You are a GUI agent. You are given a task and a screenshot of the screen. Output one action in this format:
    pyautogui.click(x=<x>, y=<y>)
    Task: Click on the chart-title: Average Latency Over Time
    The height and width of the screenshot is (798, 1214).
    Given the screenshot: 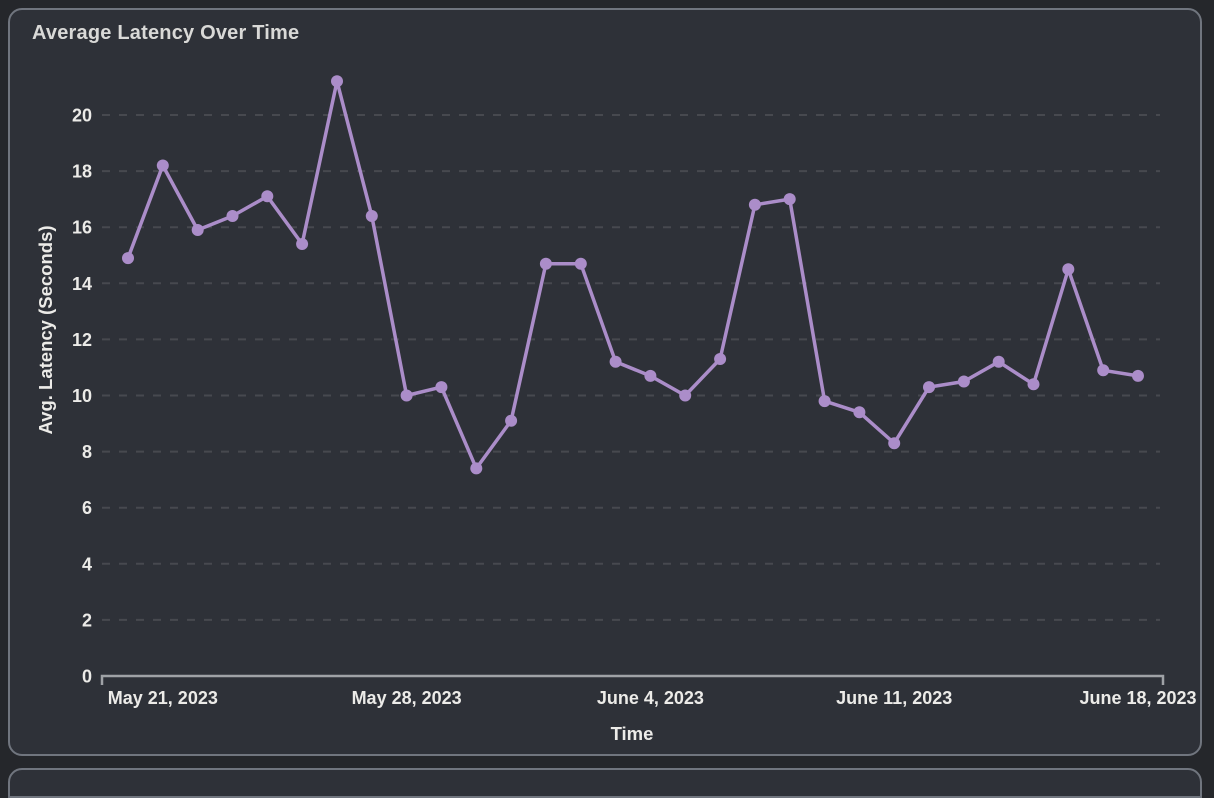 What is the action you would take?
    pyautogui.click(x=166, y=33)
    